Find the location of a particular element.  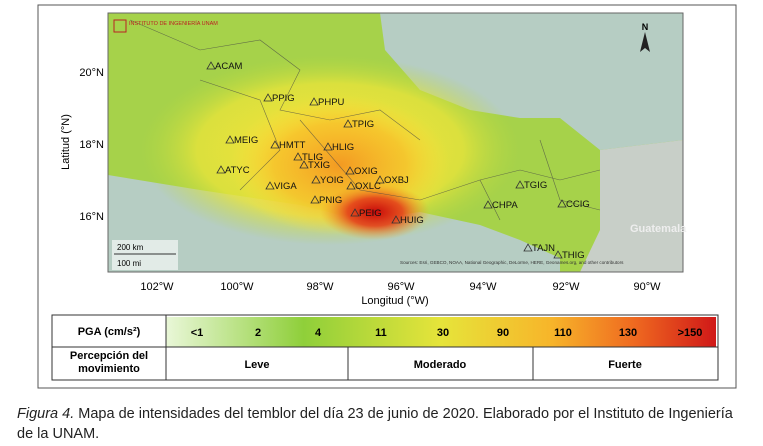

lat-label: 18°N is located at coordinates (91, 145).